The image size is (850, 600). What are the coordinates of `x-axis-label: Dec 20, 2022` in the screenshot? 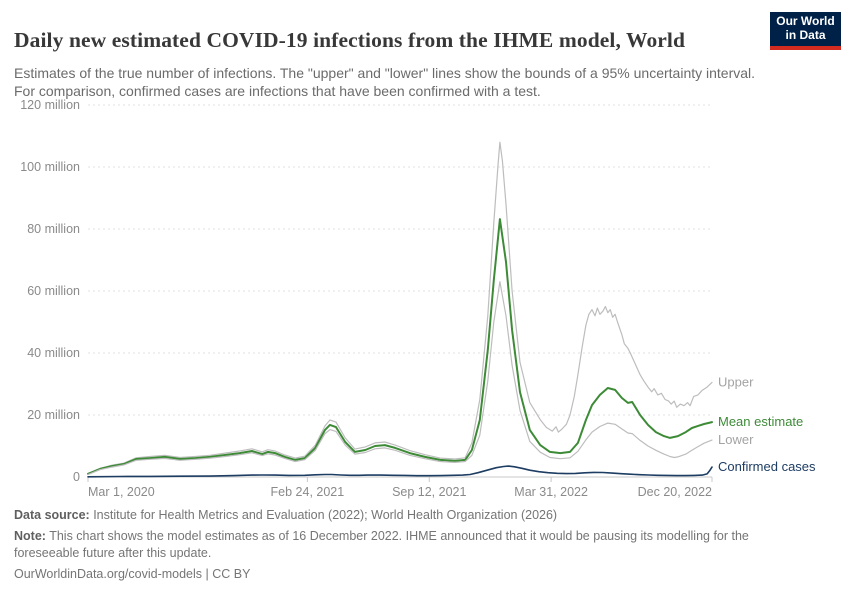 It's located at (675, 492).